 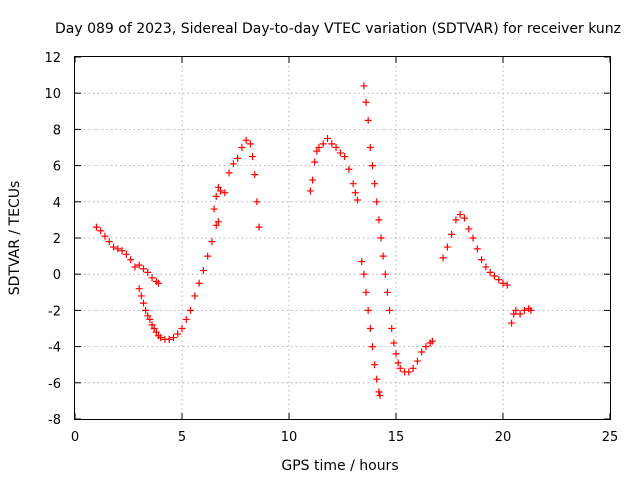 I want to click on x-tick-label: 25, so click(x=610, y=437).